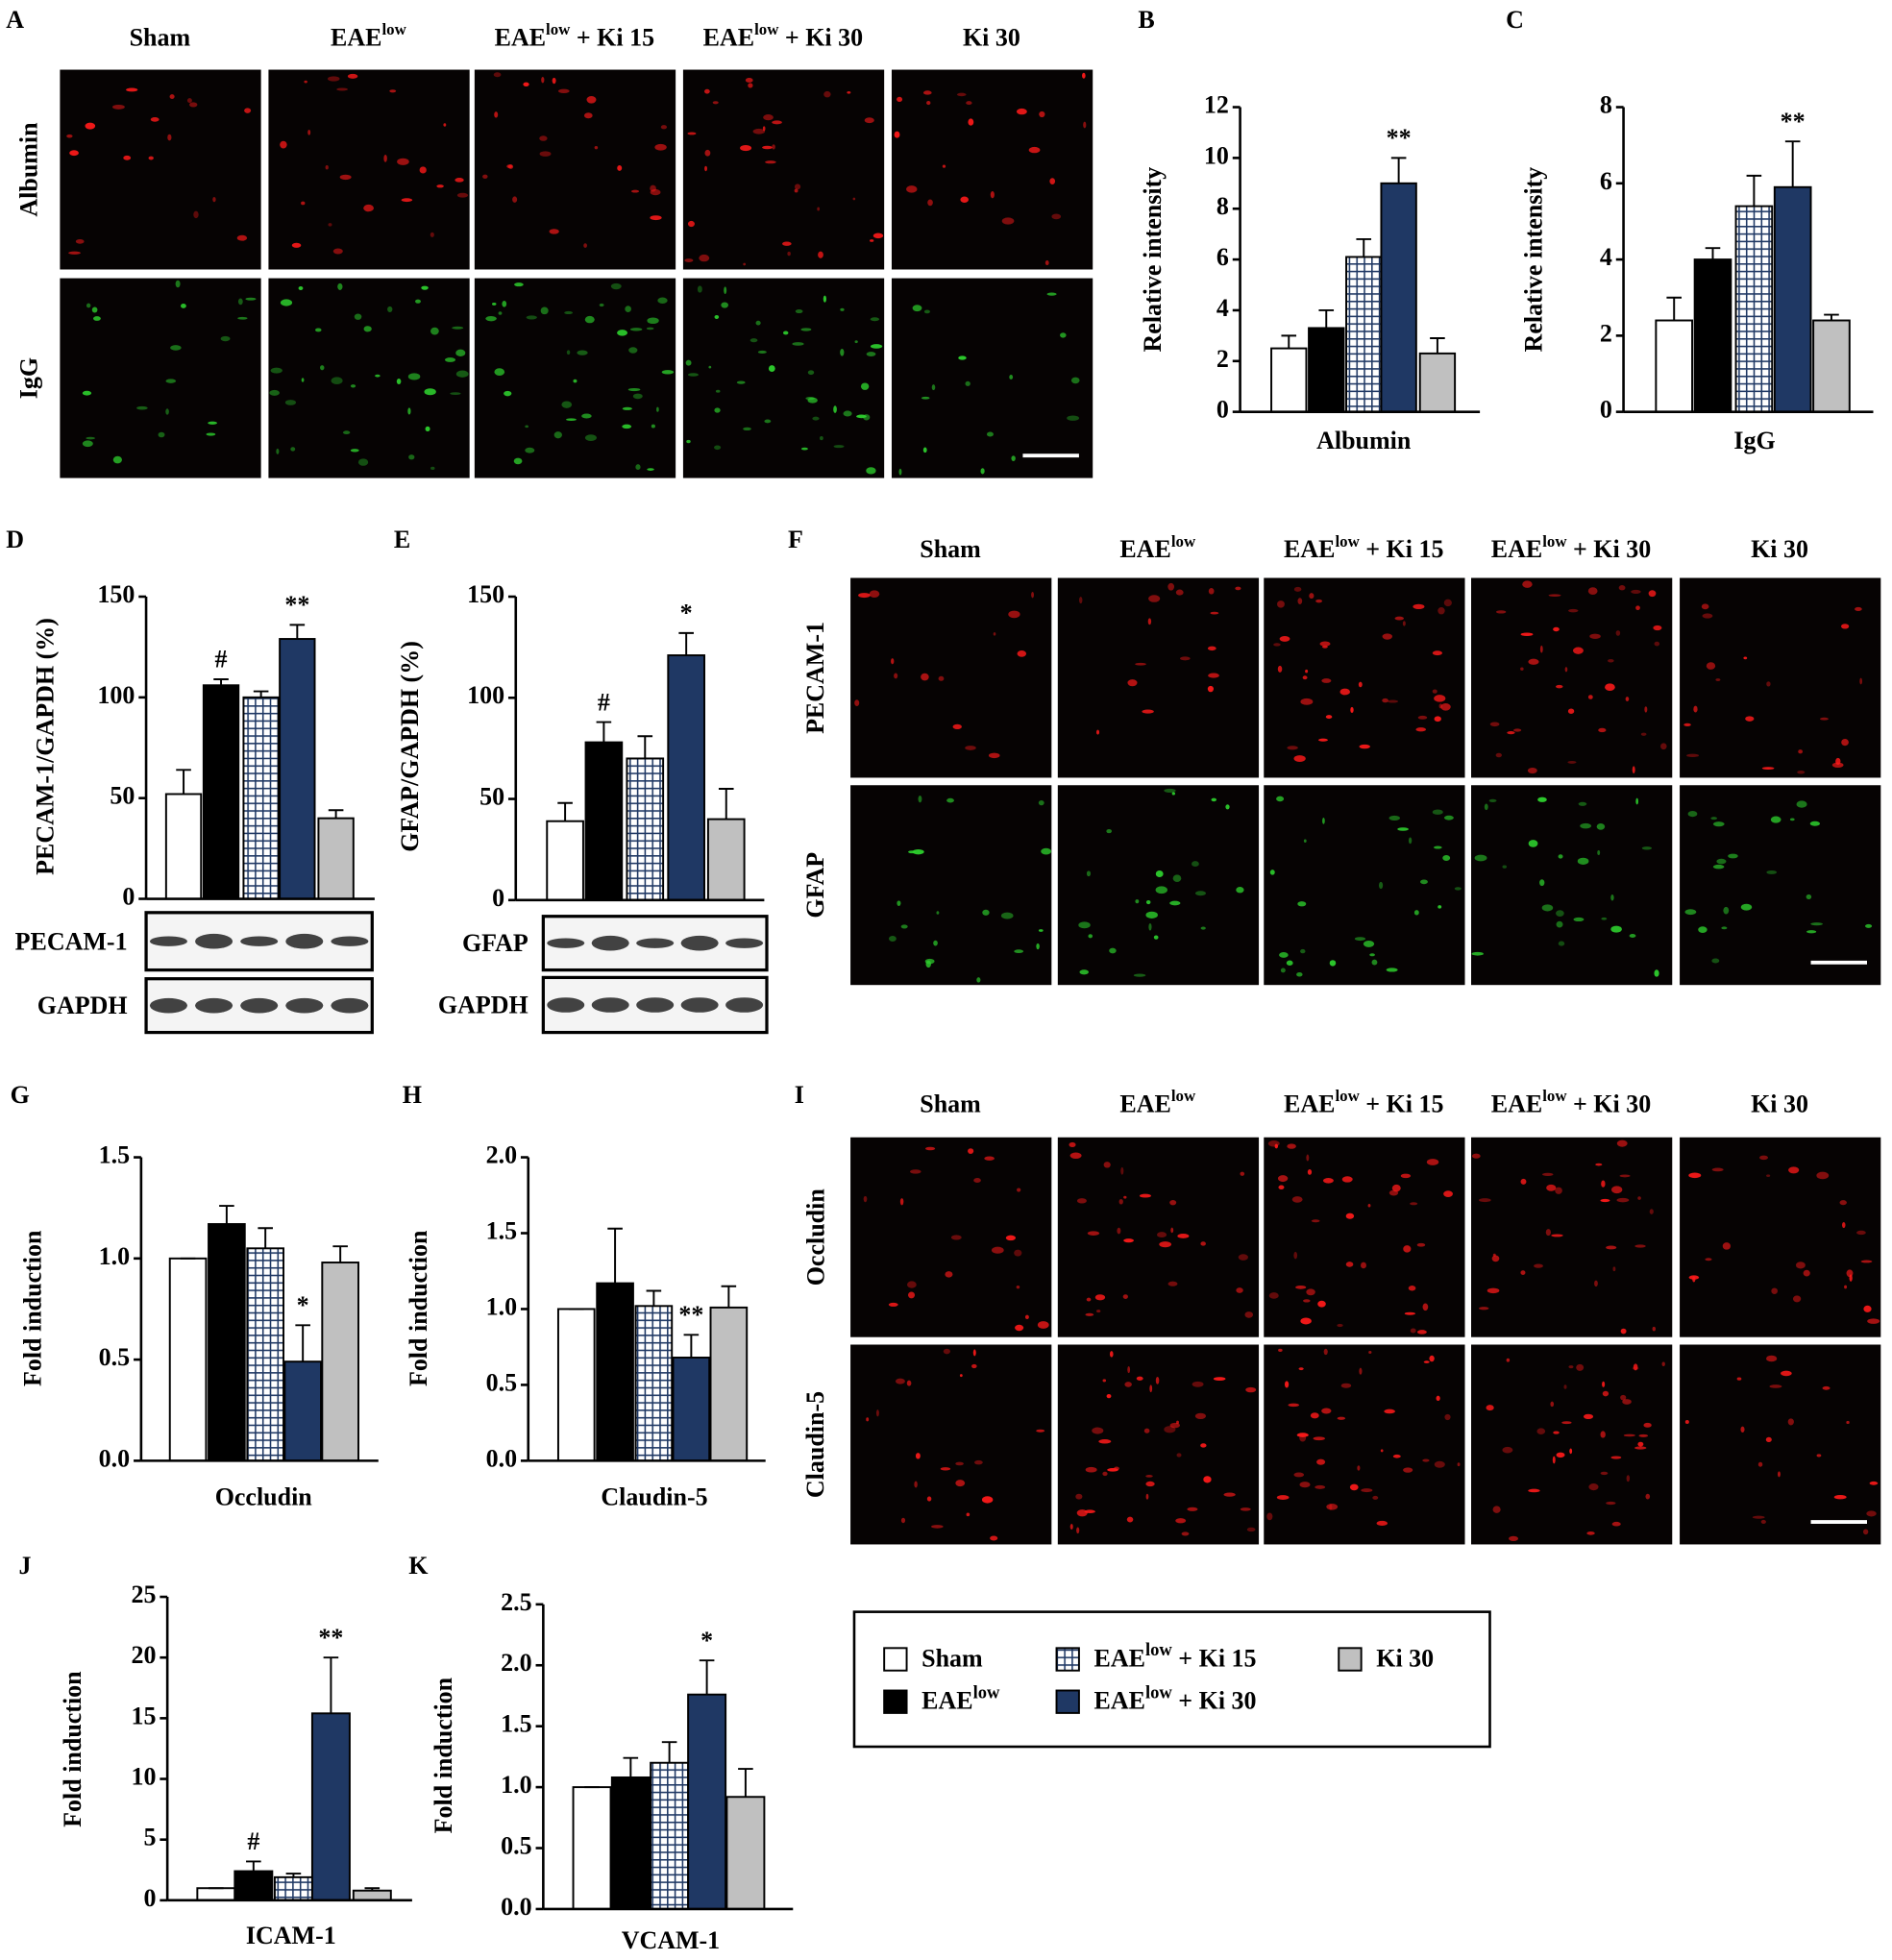  I want to click on row-label: Albumin, so click(28, 170).